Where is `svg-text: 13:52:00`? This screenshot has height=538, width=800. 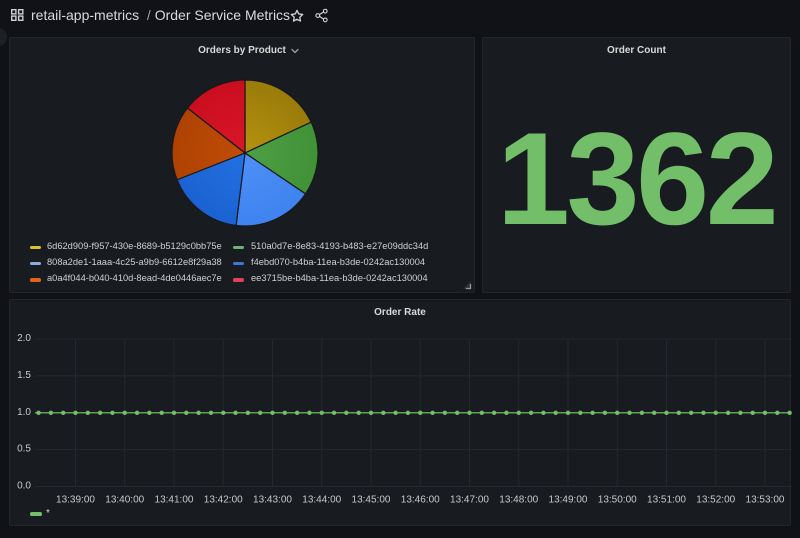 svg-text: 13:52:00 is located at coordinates (715, 500).